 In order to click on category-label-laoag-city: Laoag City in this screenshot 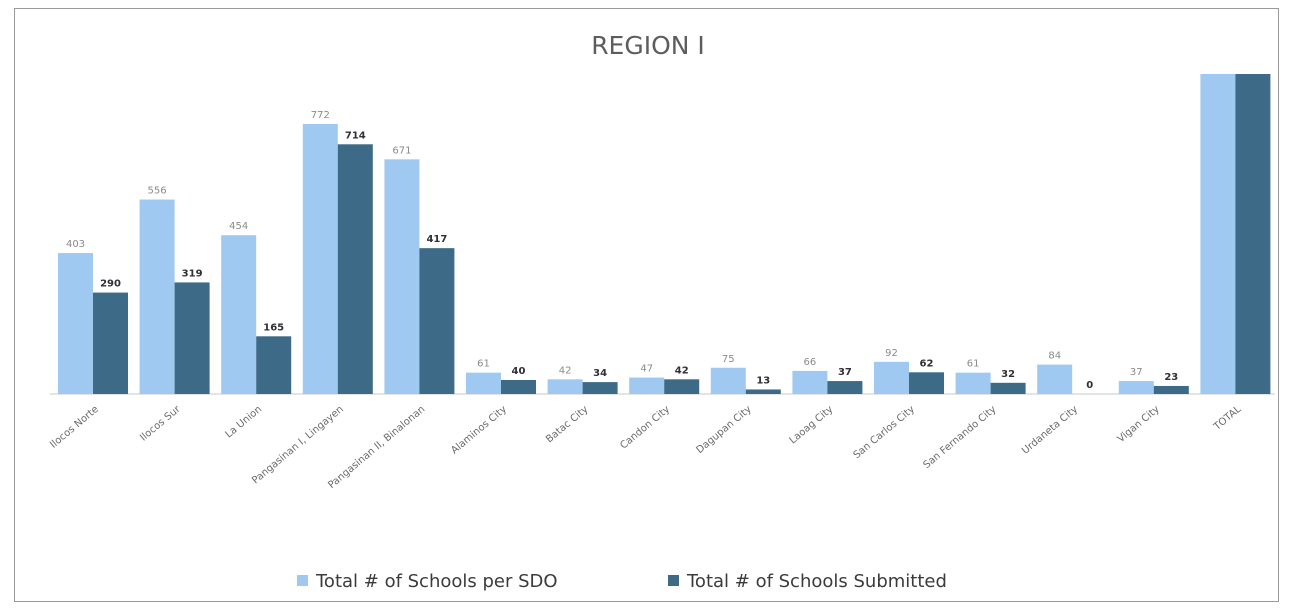, I will do `click(812, 425)`.